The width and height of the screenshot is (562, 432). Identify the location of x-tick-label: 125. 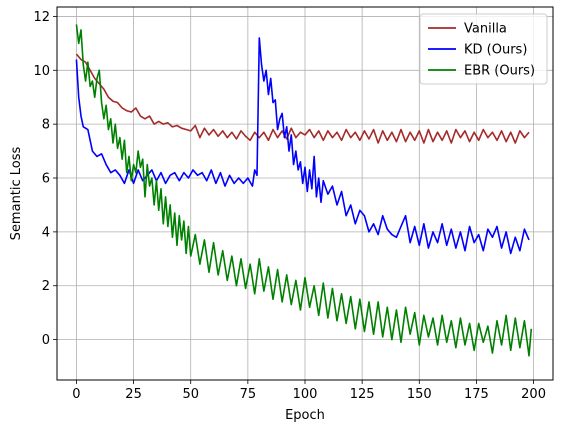
(362, 394).